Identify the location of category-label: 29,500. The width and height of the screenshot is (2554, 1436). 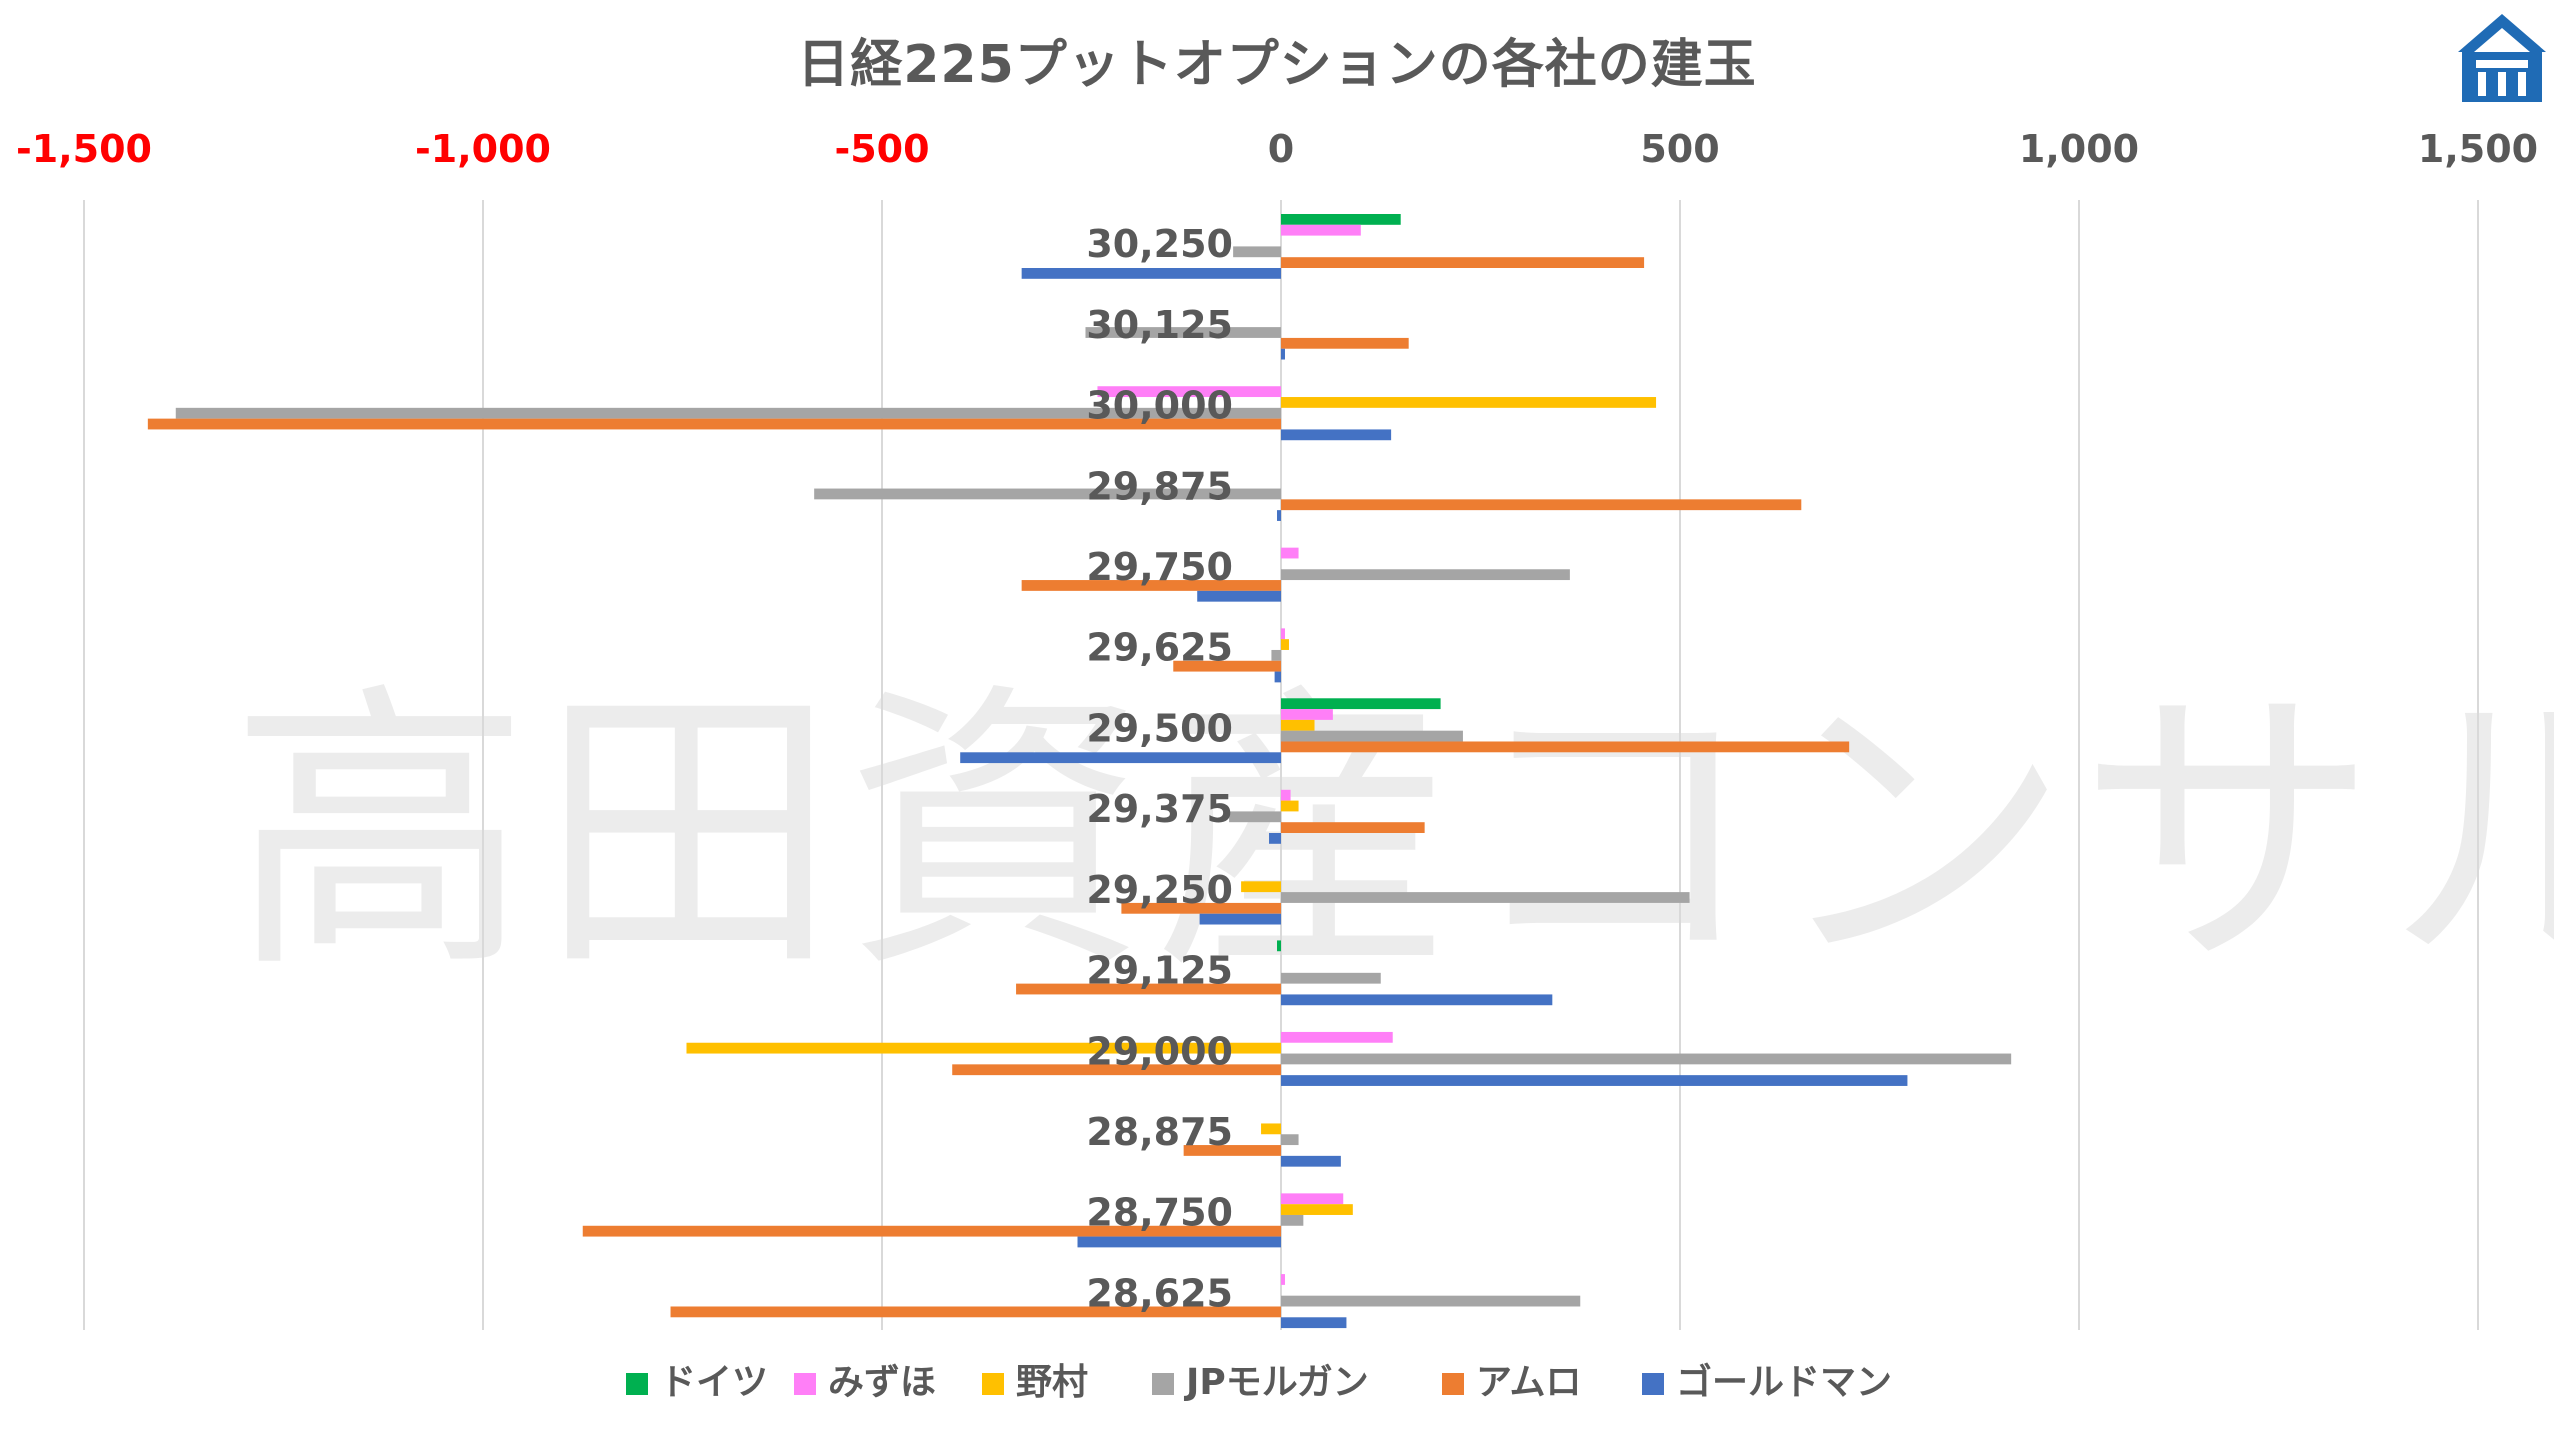
(1159, 728).